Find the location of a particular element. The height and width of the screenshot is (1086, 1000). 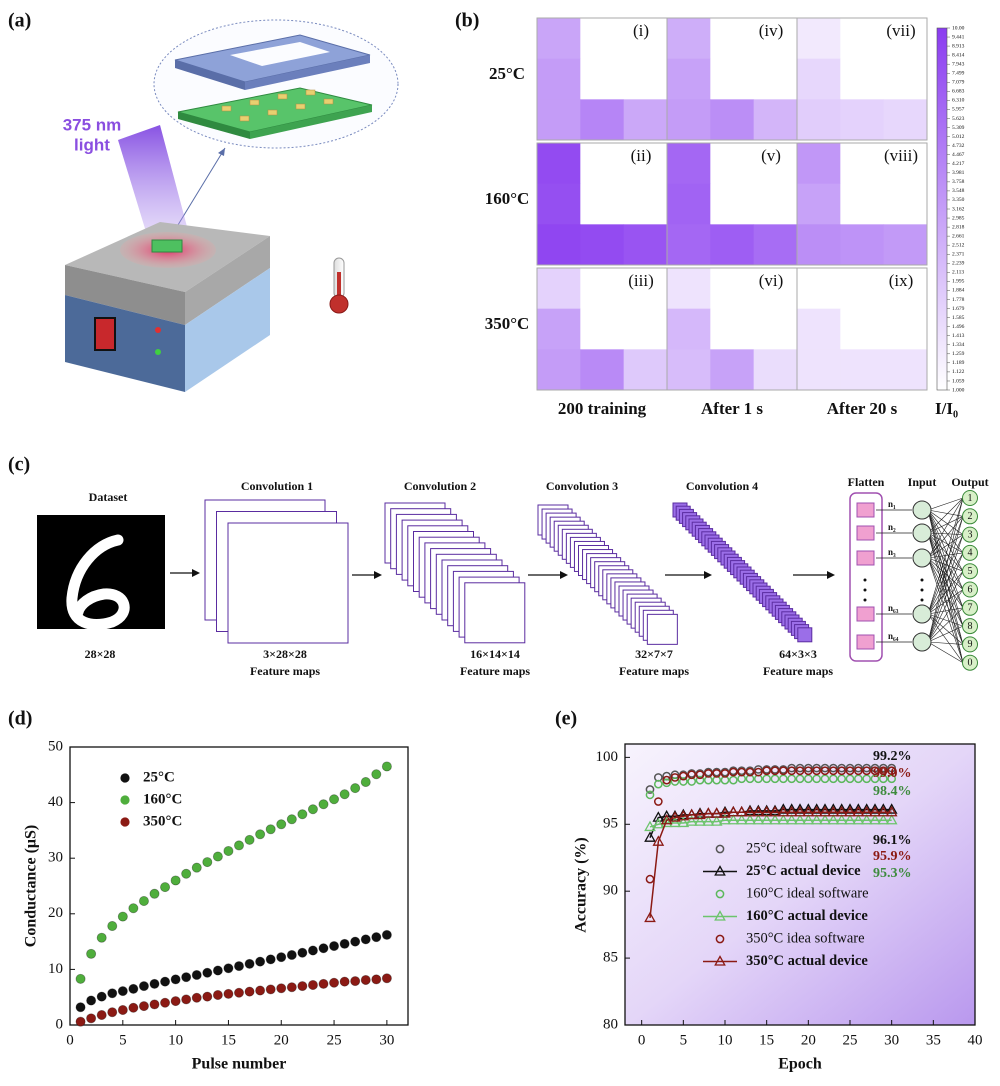

x-tick-label: 20 is located at coordinates (281, 1040).